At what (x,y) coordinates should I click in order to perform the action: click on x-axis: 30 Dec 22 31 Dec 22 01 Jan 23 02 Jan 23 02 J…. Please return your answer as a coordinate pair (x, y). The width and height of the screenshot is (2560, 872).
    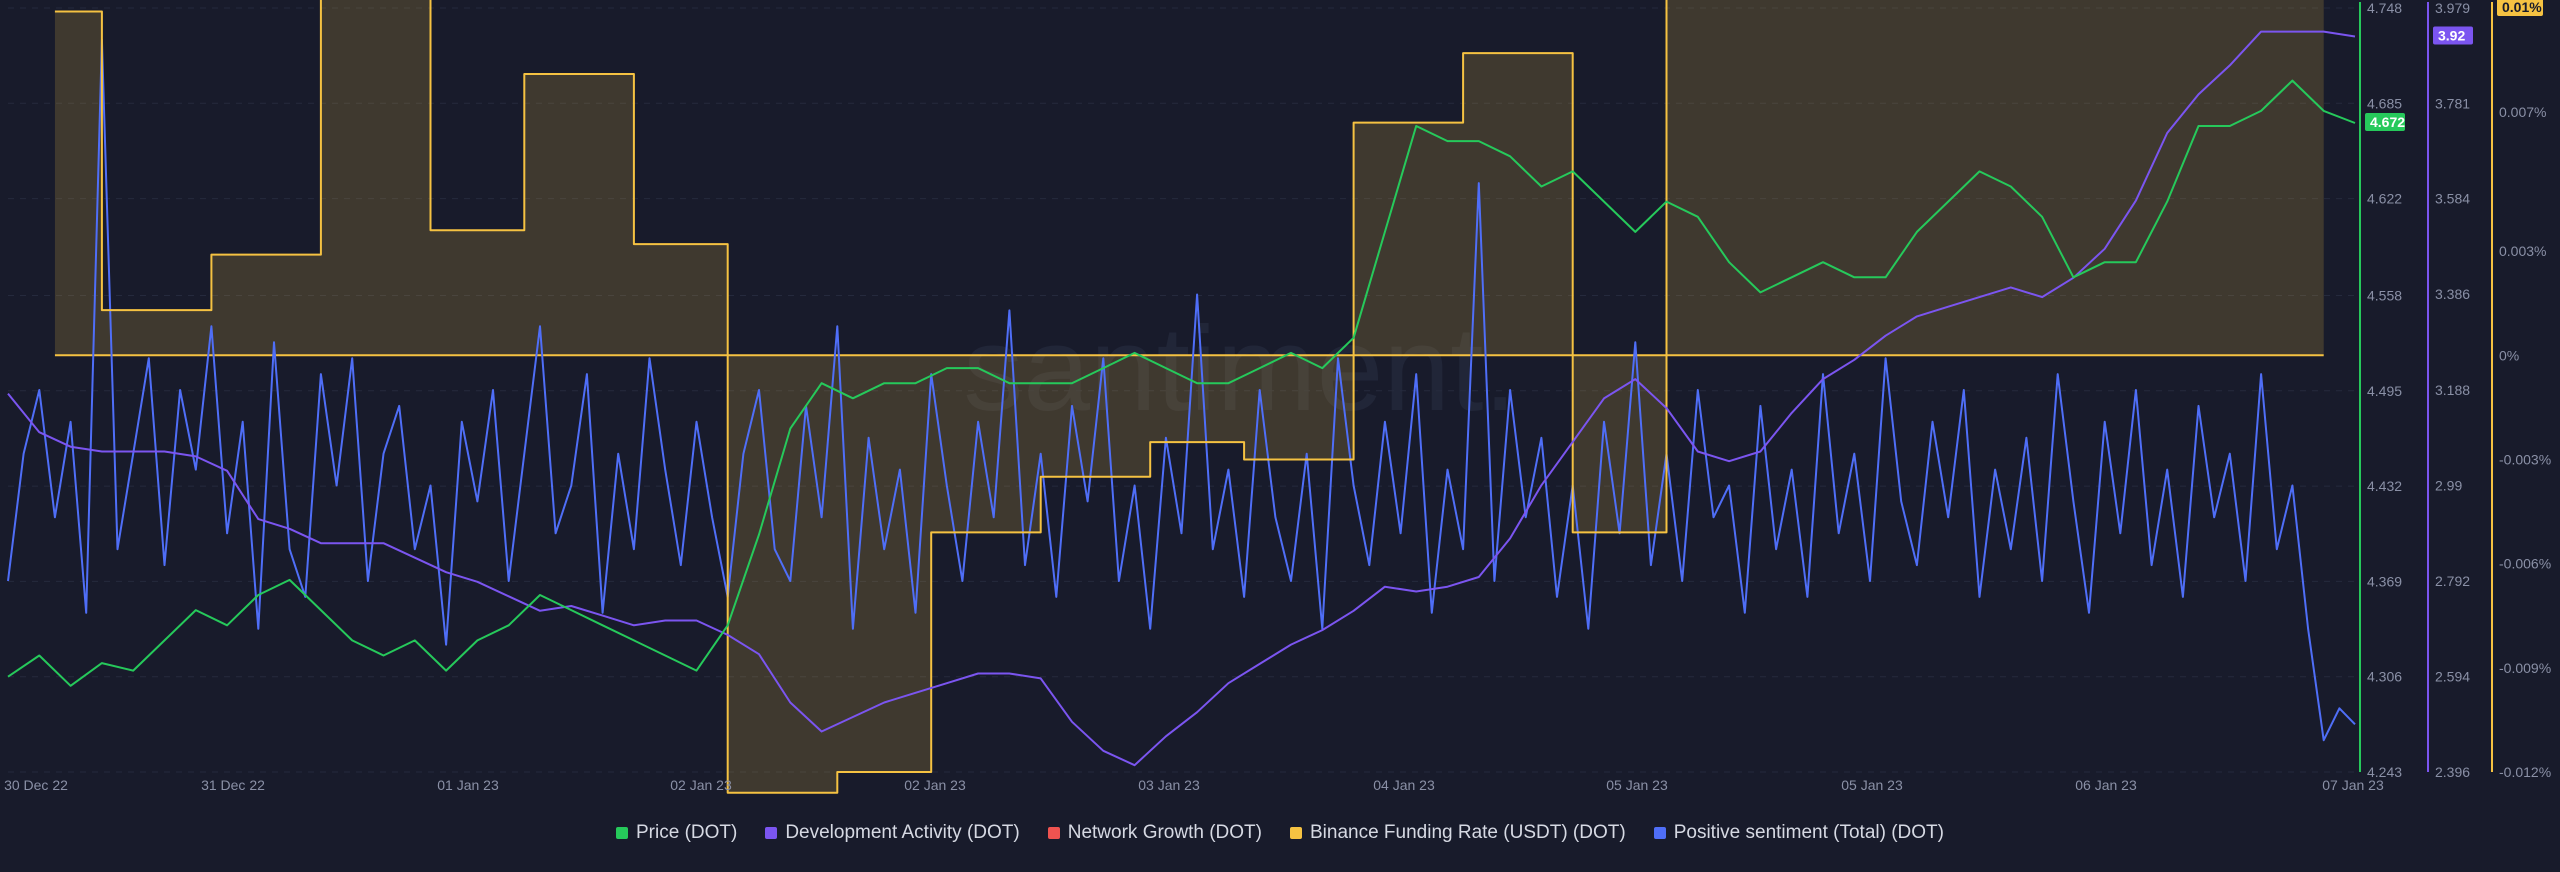
    Looking at the image, I should click on (1194, 785).